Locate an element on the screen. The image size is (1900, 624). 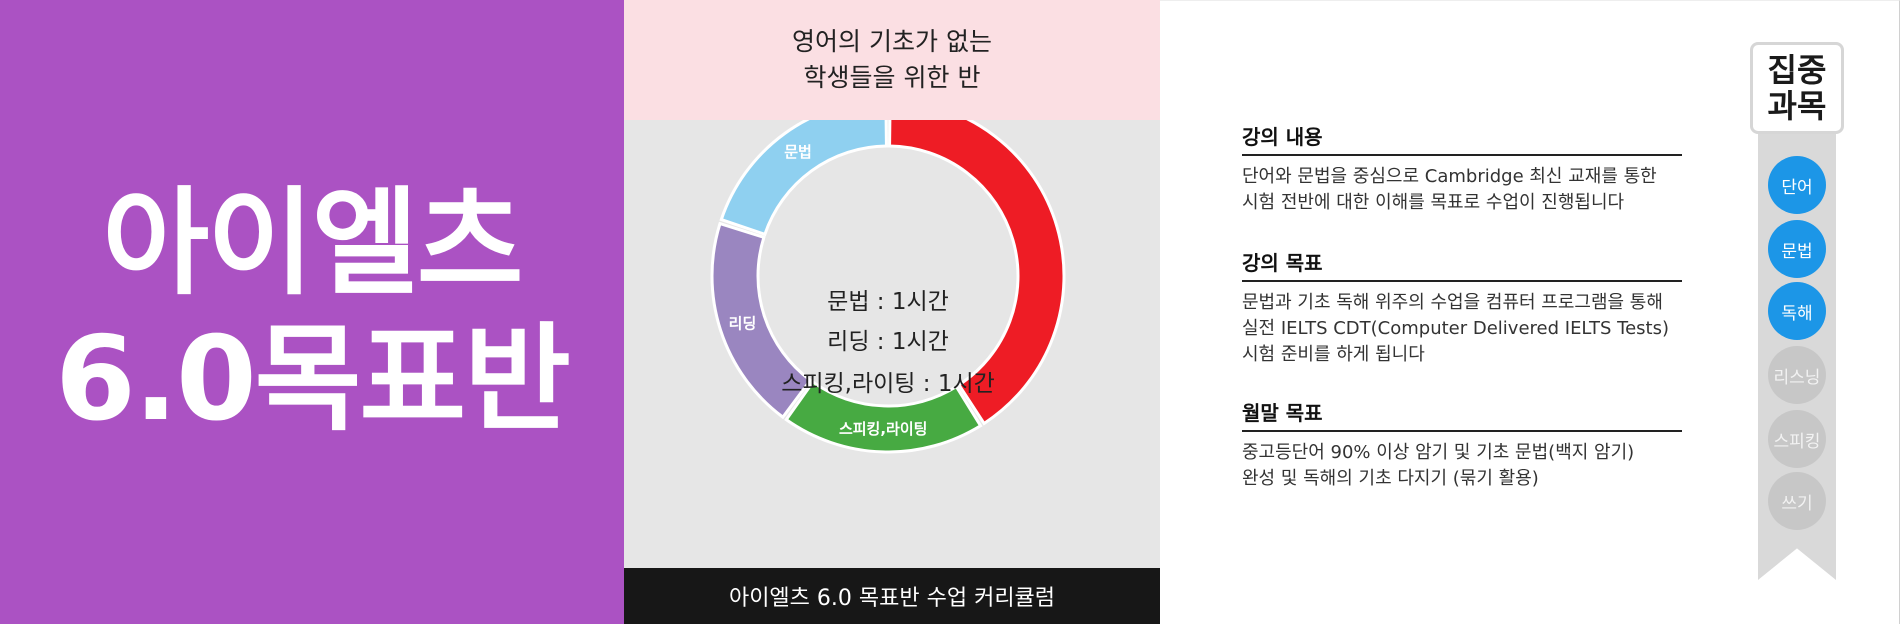
donut-slice-label: 스피킹,라이팅 is located at coordinates (883, 429).